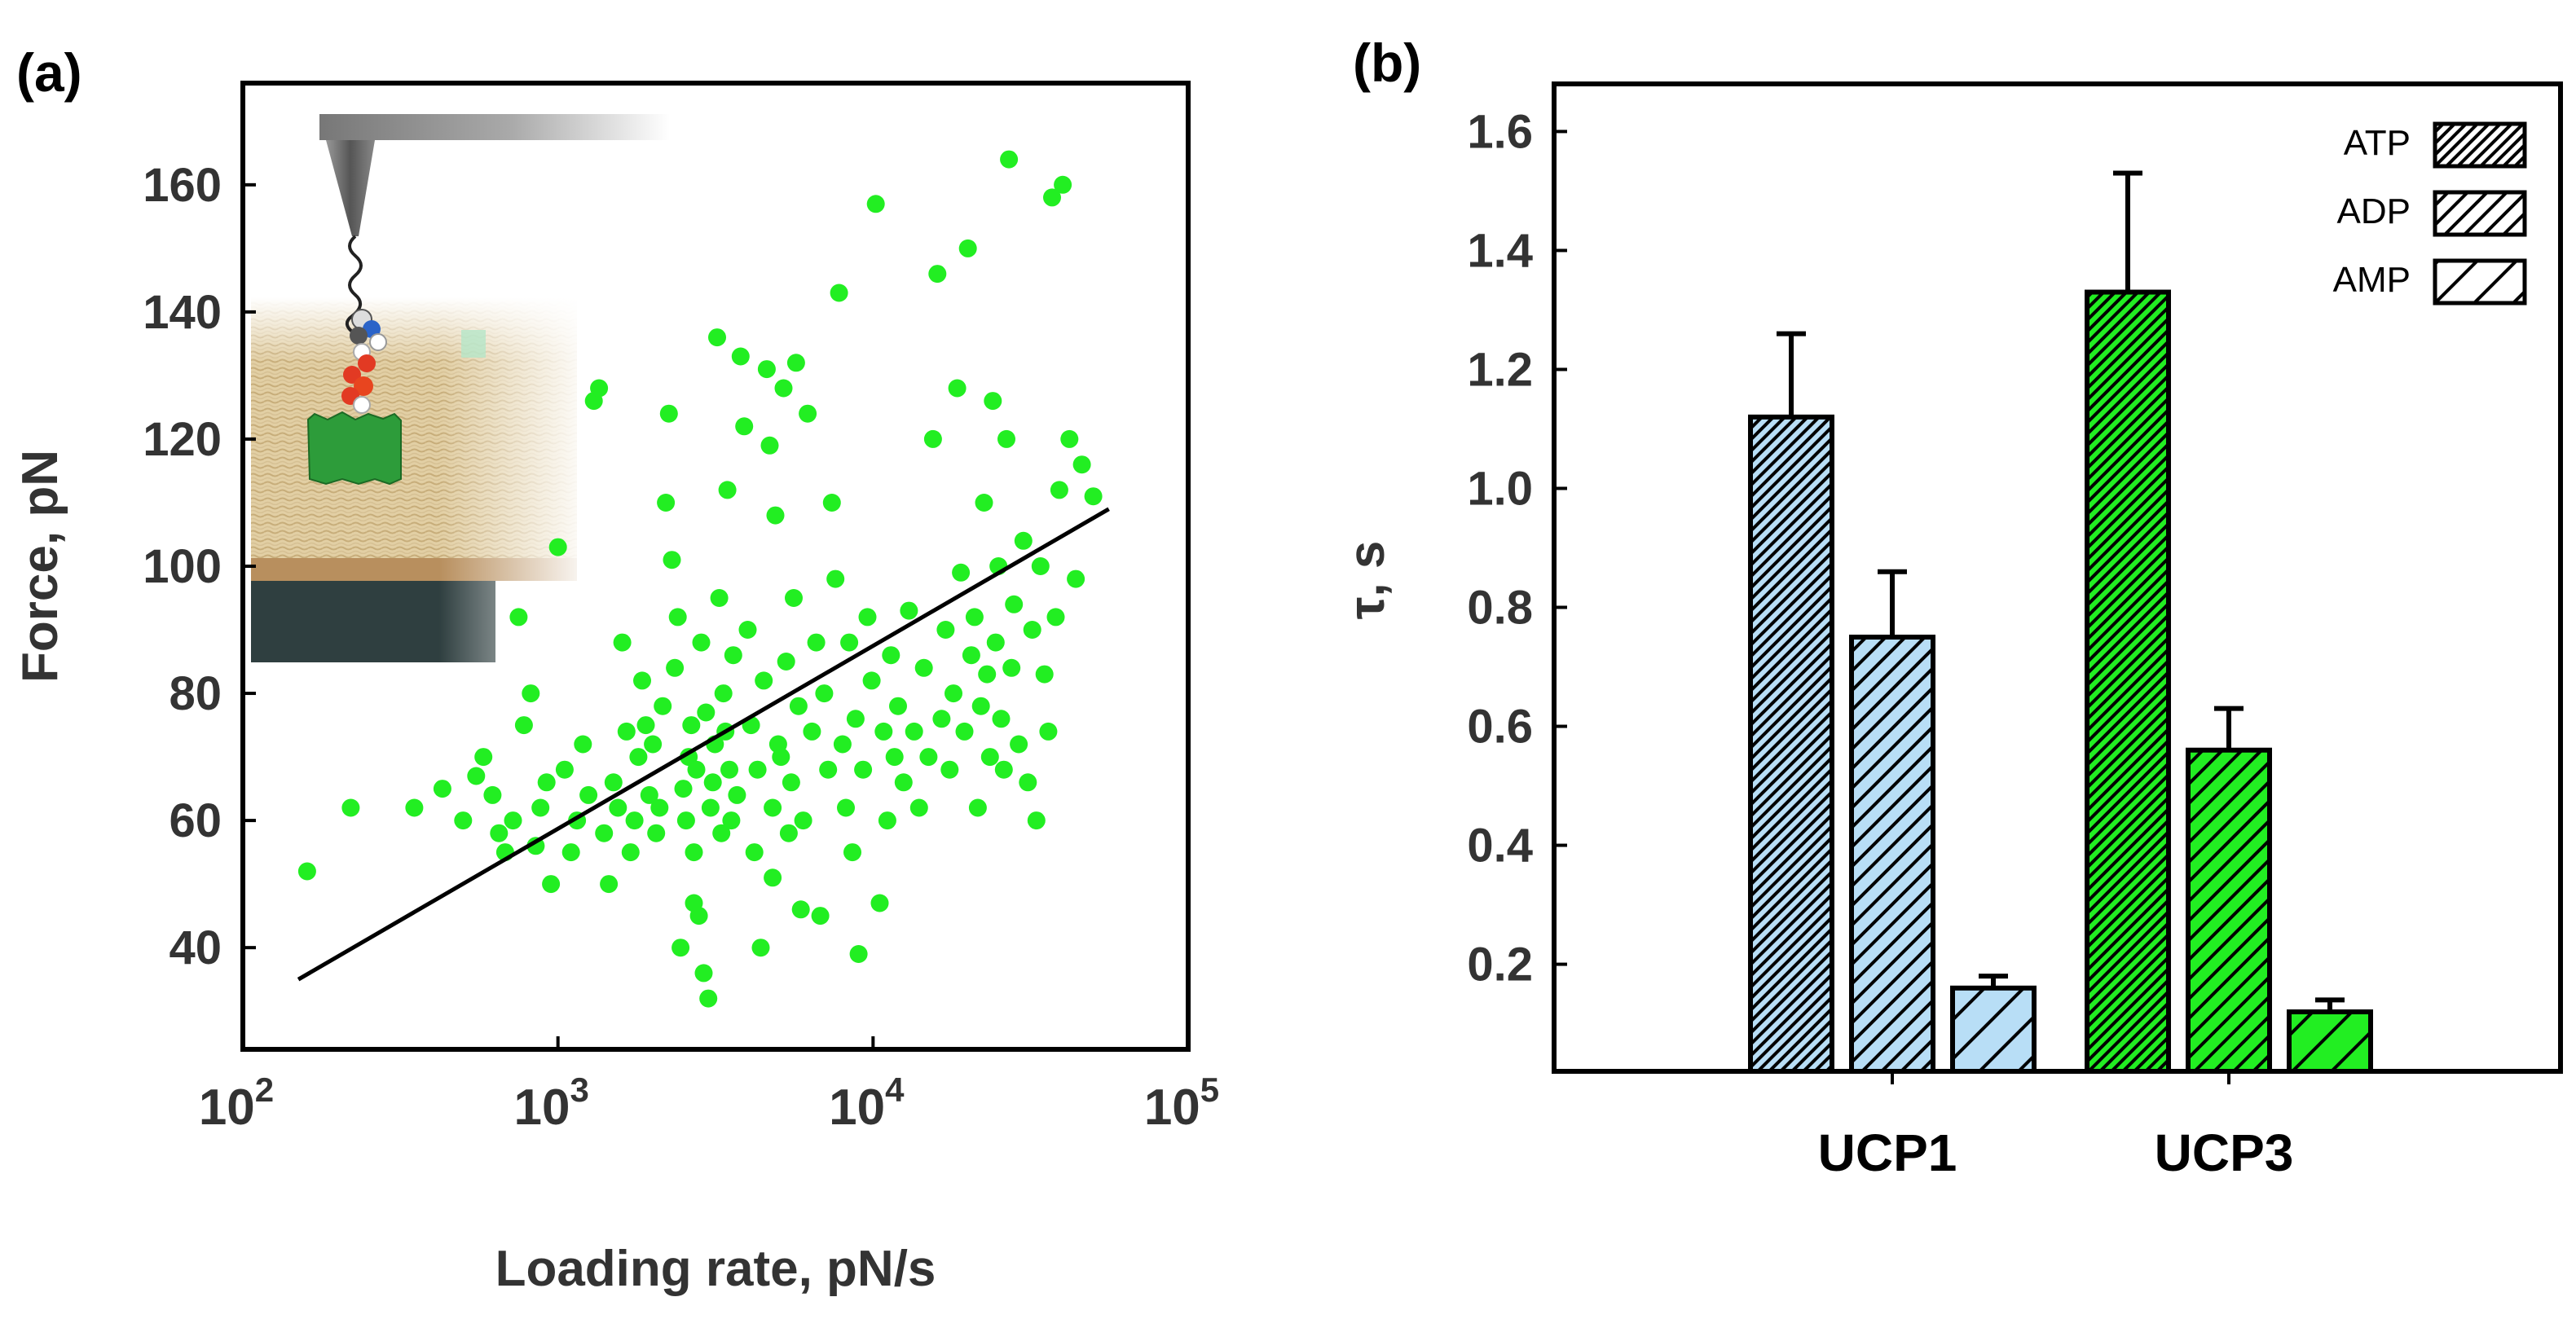  Describe the element at coordinates (2480, 282) in the screenshot. I see `legend-swatch-amp` at that location.